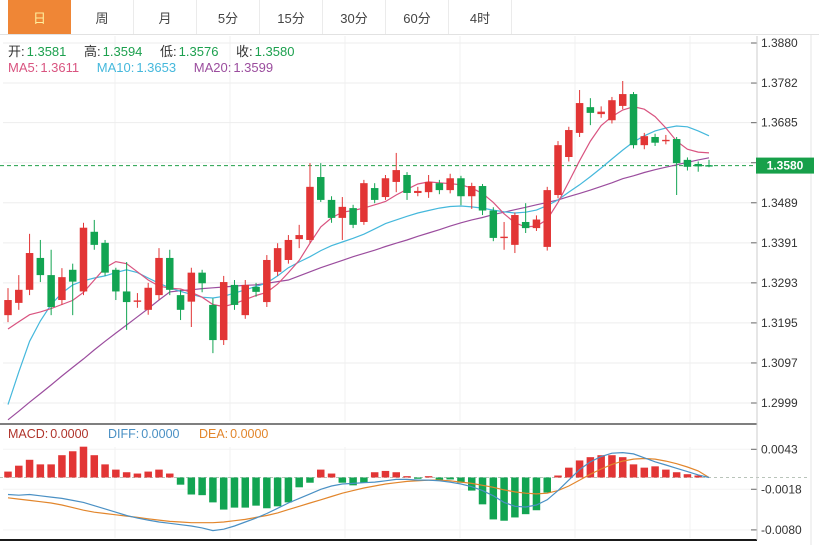 This screenshot has width=819, height=545. I want to click on price-axis-label: 1.2999, so click(779, 403).